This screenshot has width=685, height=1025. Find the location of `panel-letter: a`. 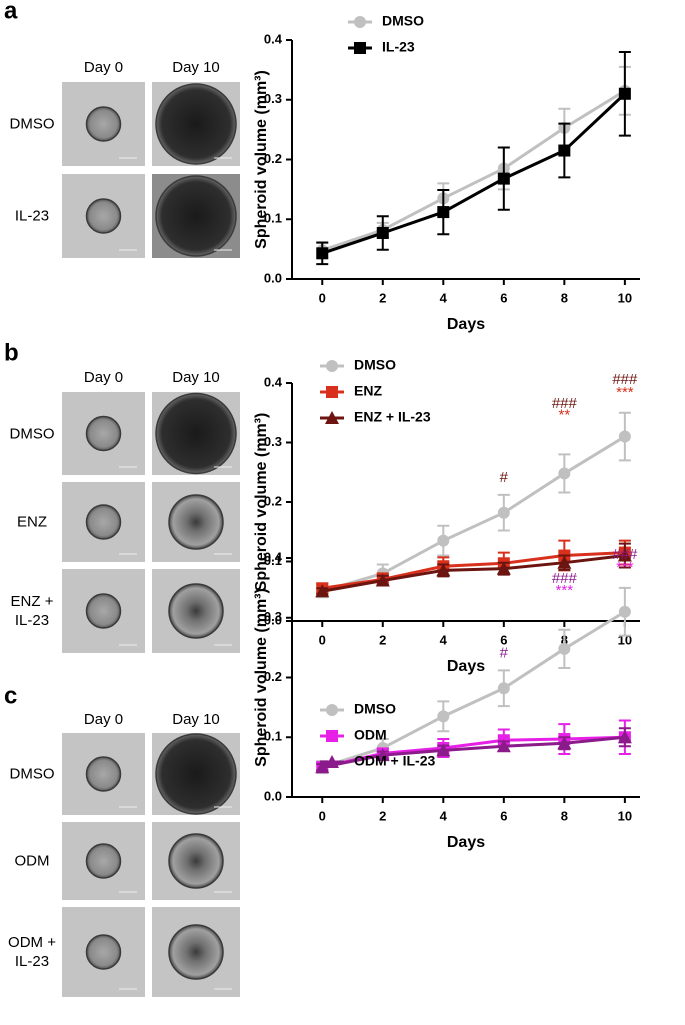

panel-letter: a is located at coordinates (11, 12).